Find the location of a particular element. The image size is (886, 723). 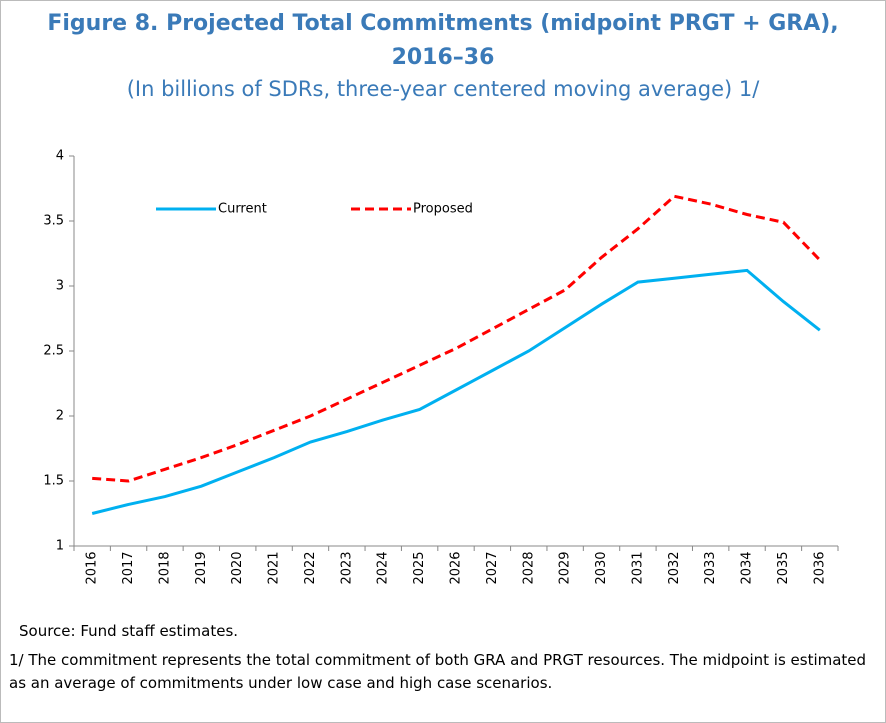

x-tick-label: 2024 is located at coordinates (383, 567).